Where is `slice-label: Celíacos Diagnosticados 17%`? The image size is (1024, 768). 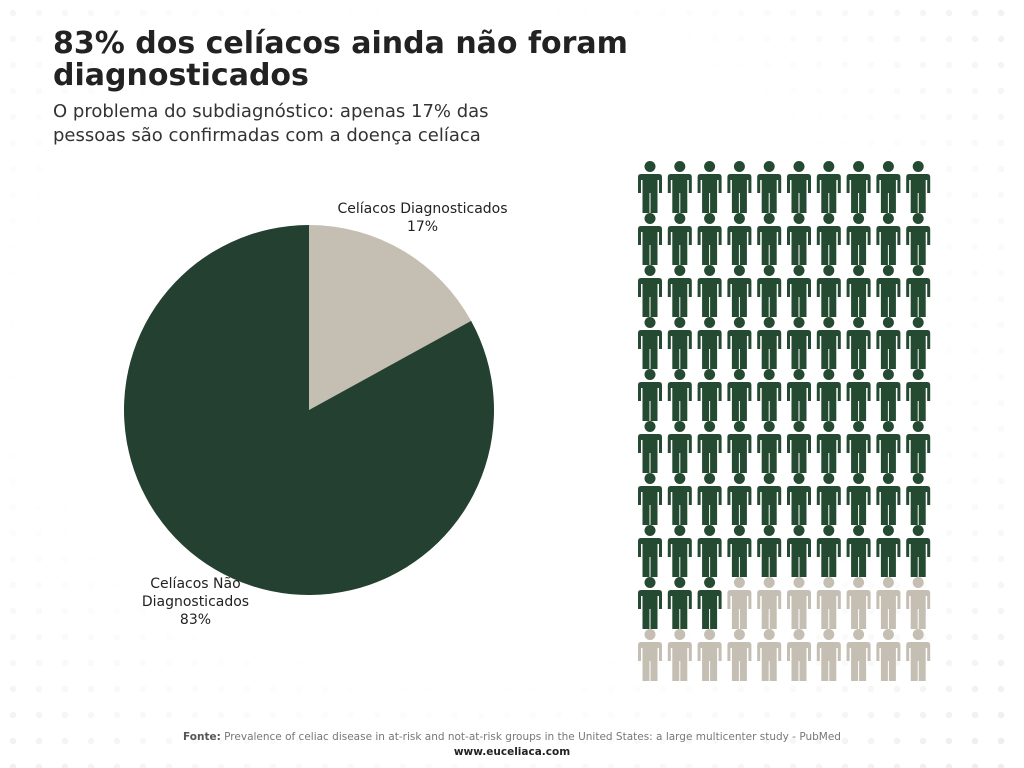 slice-label: Celíacos Diagnosticados 17% is located at coordinates (423, 218).